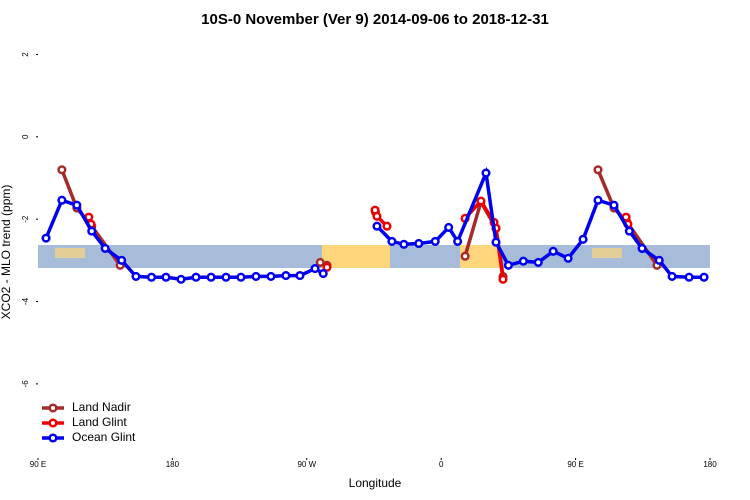  Describe the element at coordinates (101, 407) in the screenshot. I see `legend-label: Land Nadir` at that location.